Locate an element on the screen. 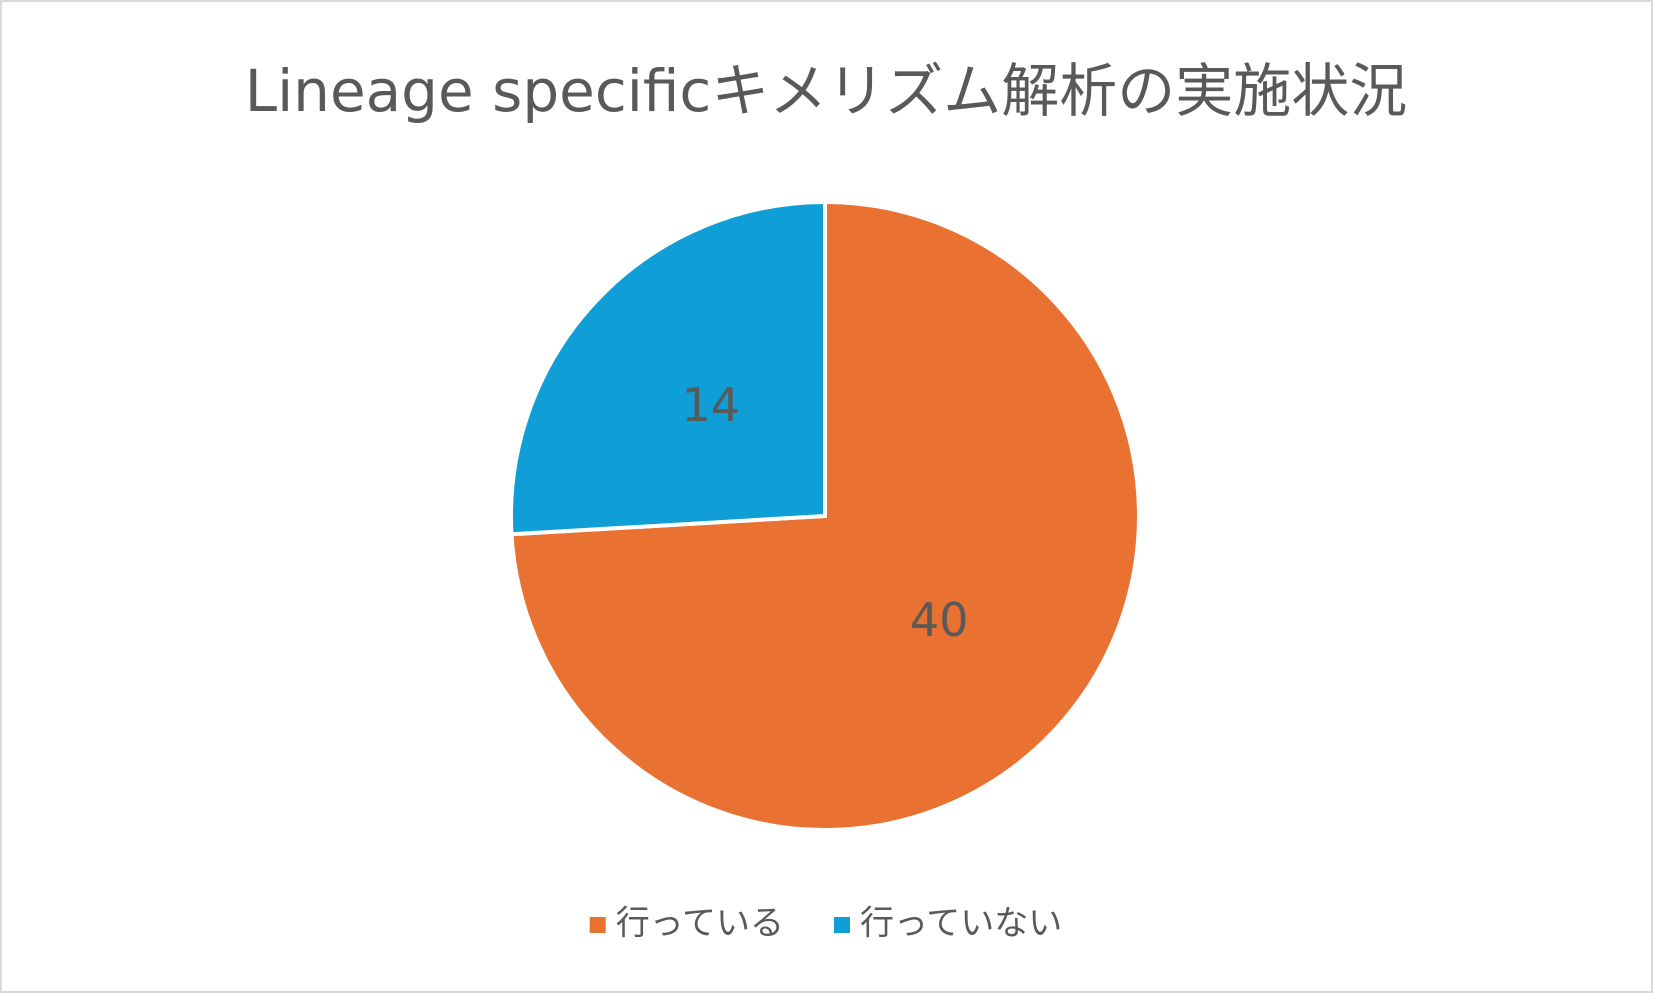 This screenshot has height=993, width=1653. data-label: 14 is located at coordinates (711, 405).